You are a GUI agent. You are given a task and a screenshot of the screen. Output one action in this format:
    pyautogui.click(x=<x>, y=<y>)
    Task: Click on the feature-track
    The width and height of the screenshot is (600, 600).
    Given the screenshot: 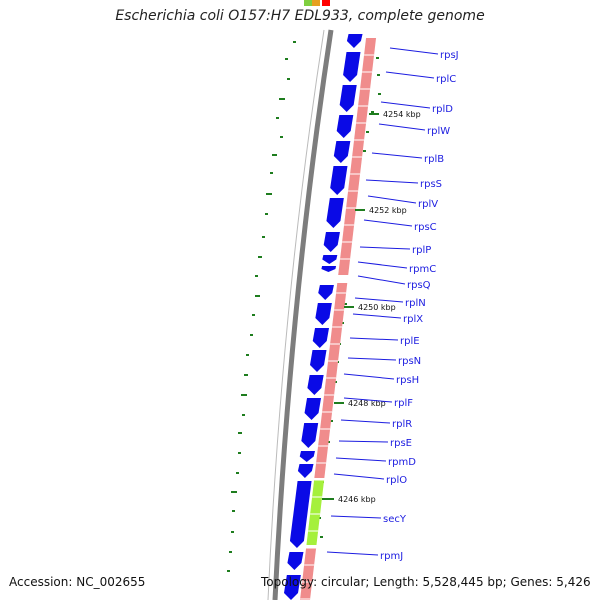 What is the action you would take?
    pyautogui.click(x=338, y=319)
    